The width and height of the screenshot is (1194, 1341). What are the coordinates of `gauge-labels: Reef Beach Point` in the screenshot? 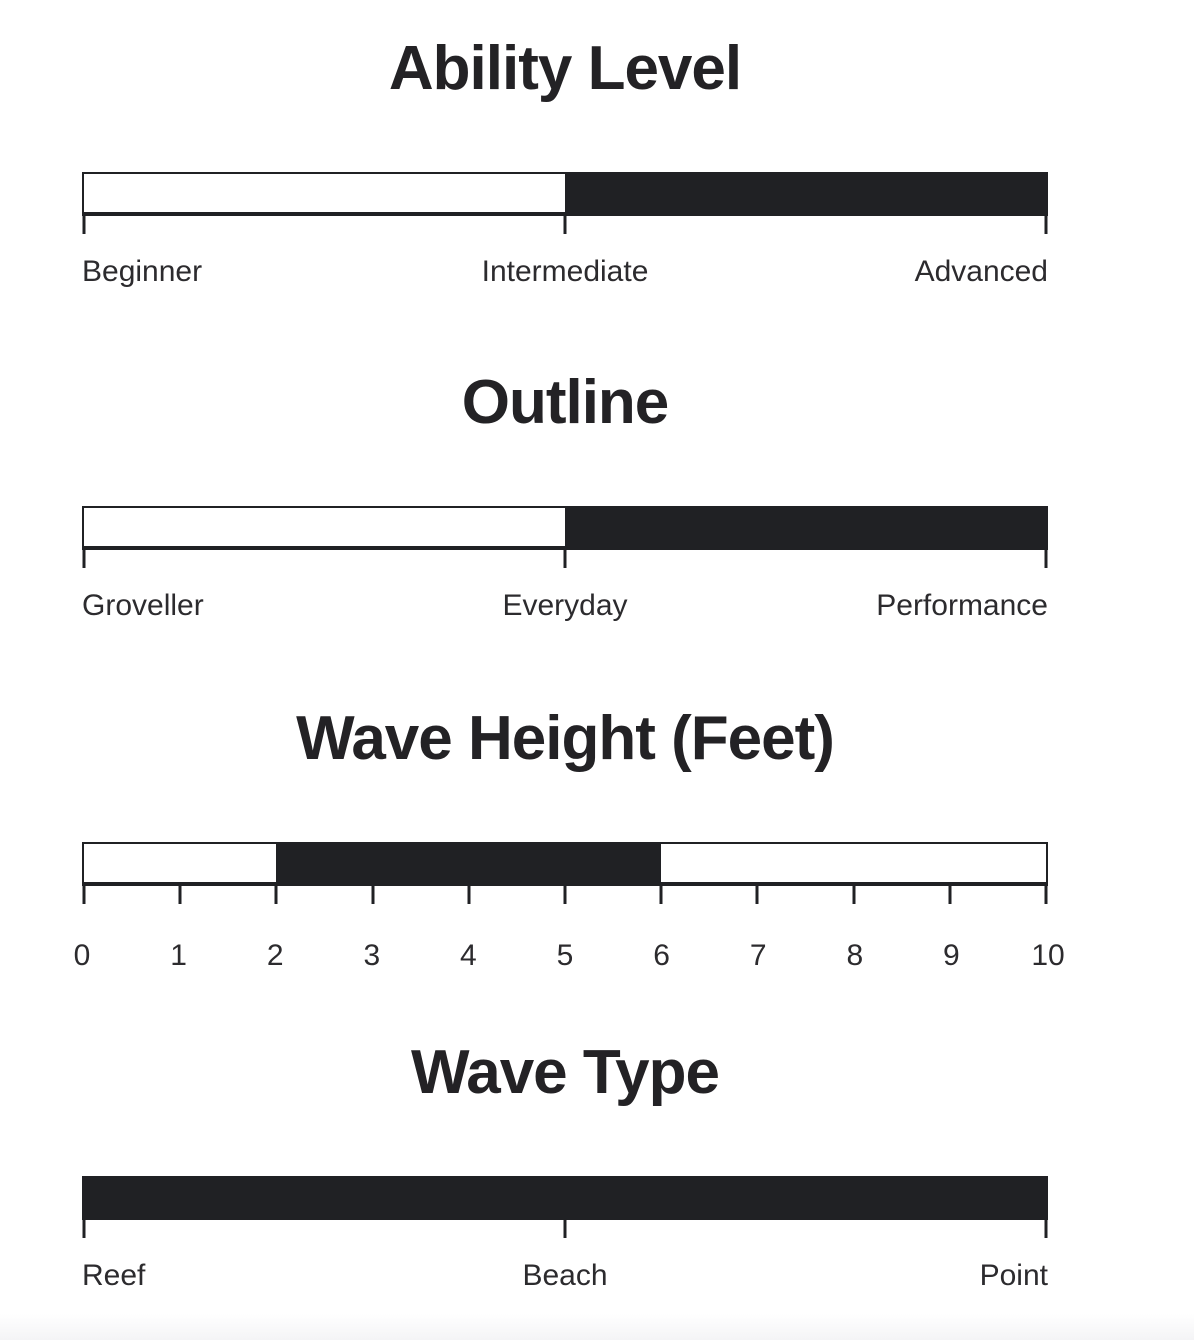 It's located at (565, 1277).